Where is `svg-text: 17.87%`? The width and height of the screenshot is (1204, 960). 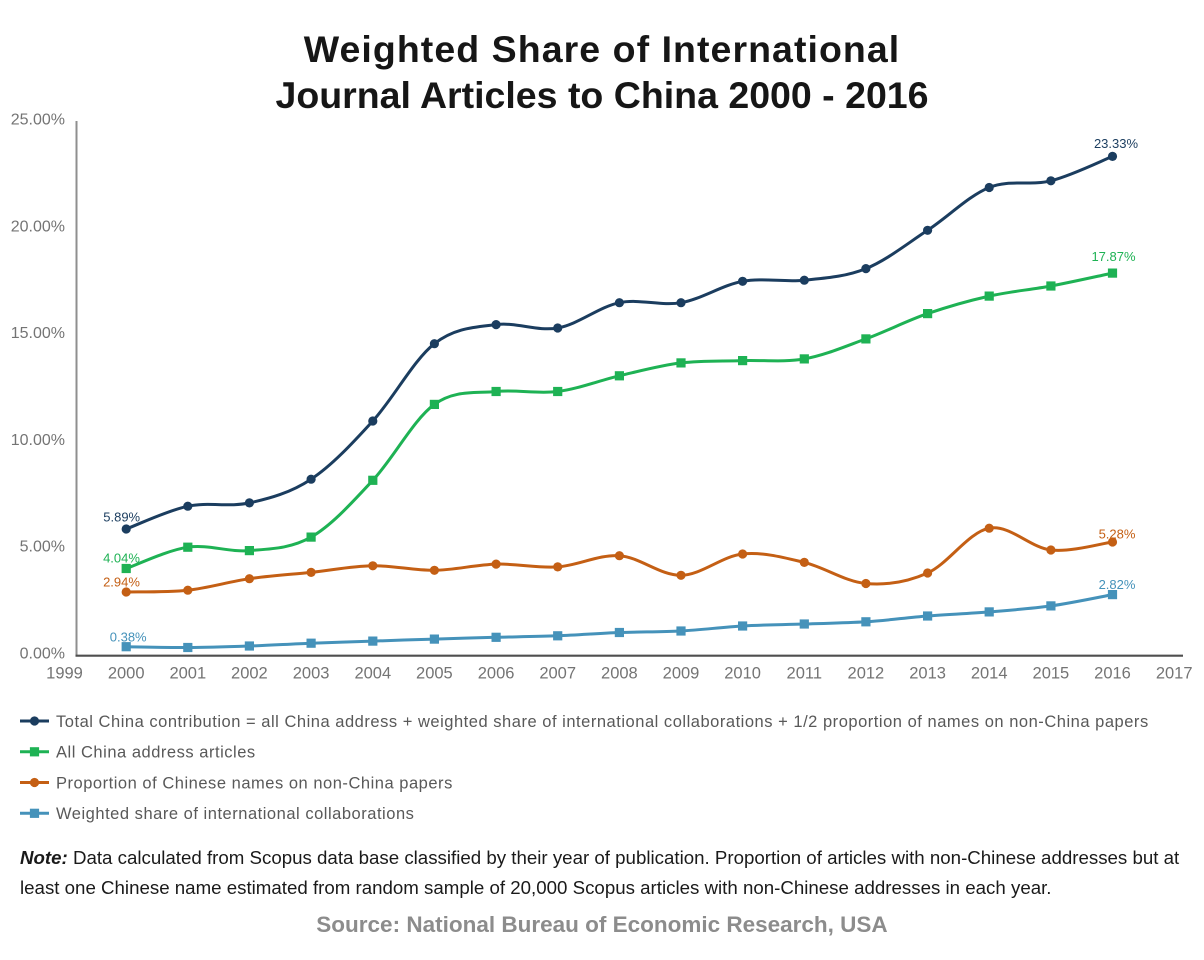
svg-text: 17.87% is located at coordinates (1113, 256).